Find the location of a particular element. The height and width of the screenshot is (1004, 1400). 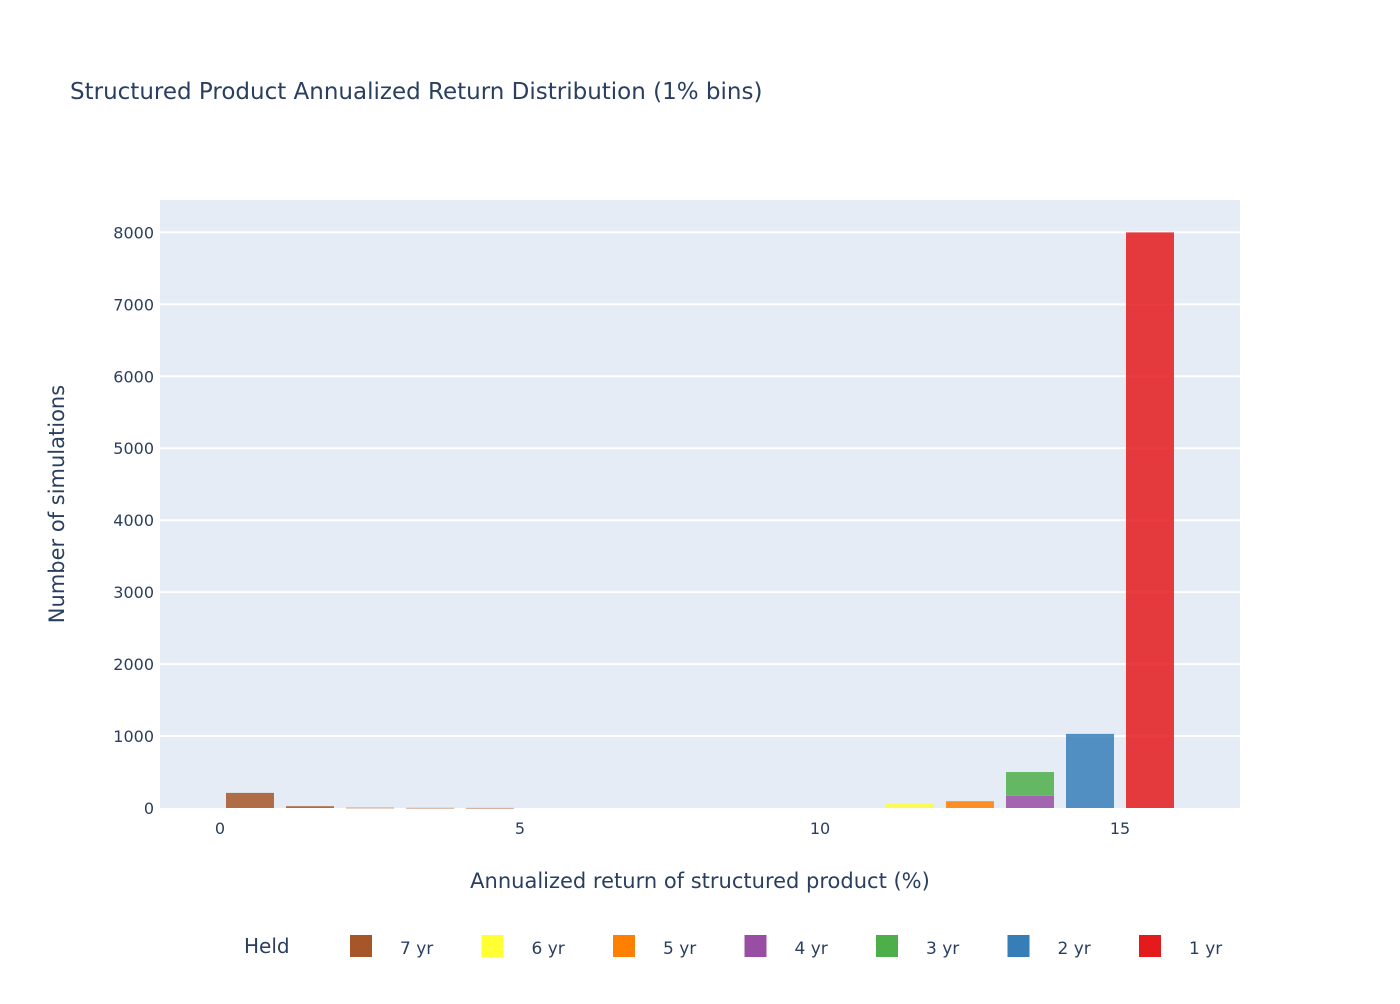

legend-label: 6 yr is located at coordinates (548, 949).